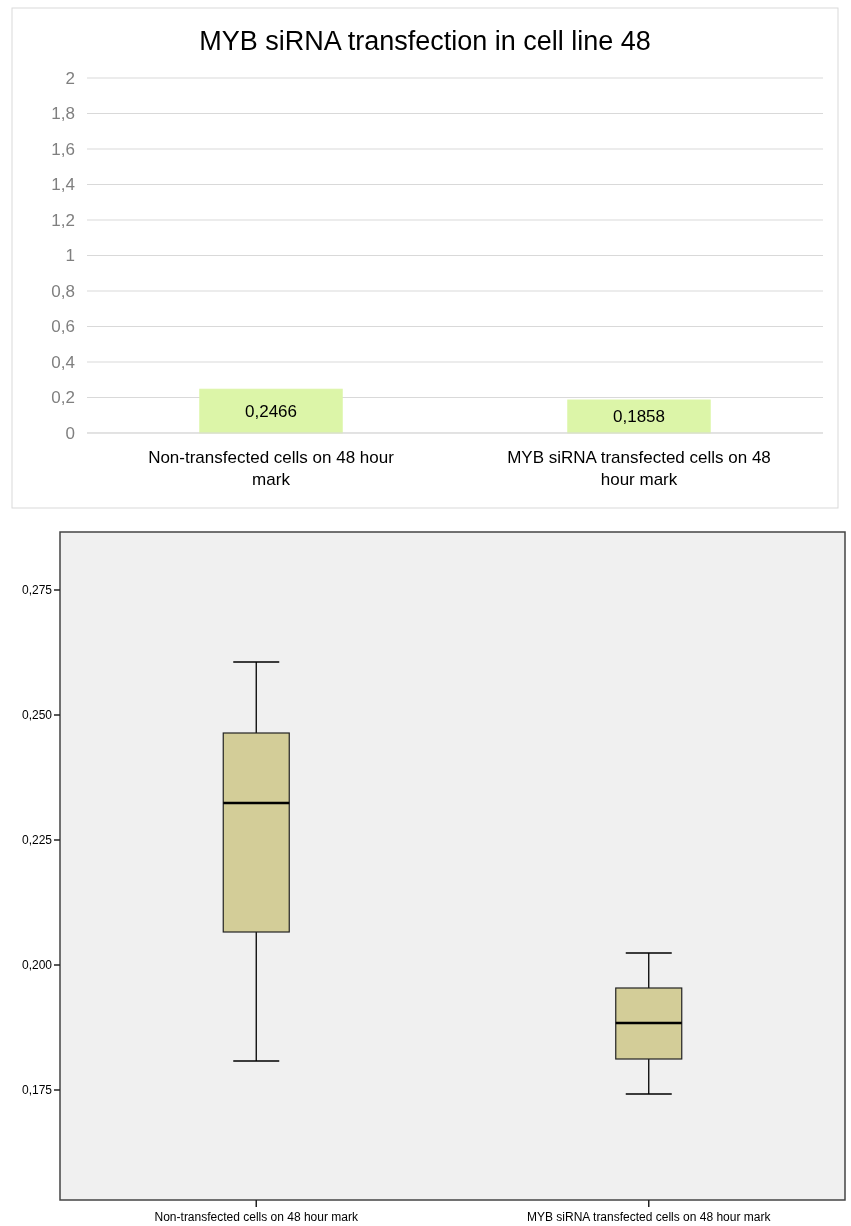  I want to click on y-tick-label: 0,250, so click(37, 715).